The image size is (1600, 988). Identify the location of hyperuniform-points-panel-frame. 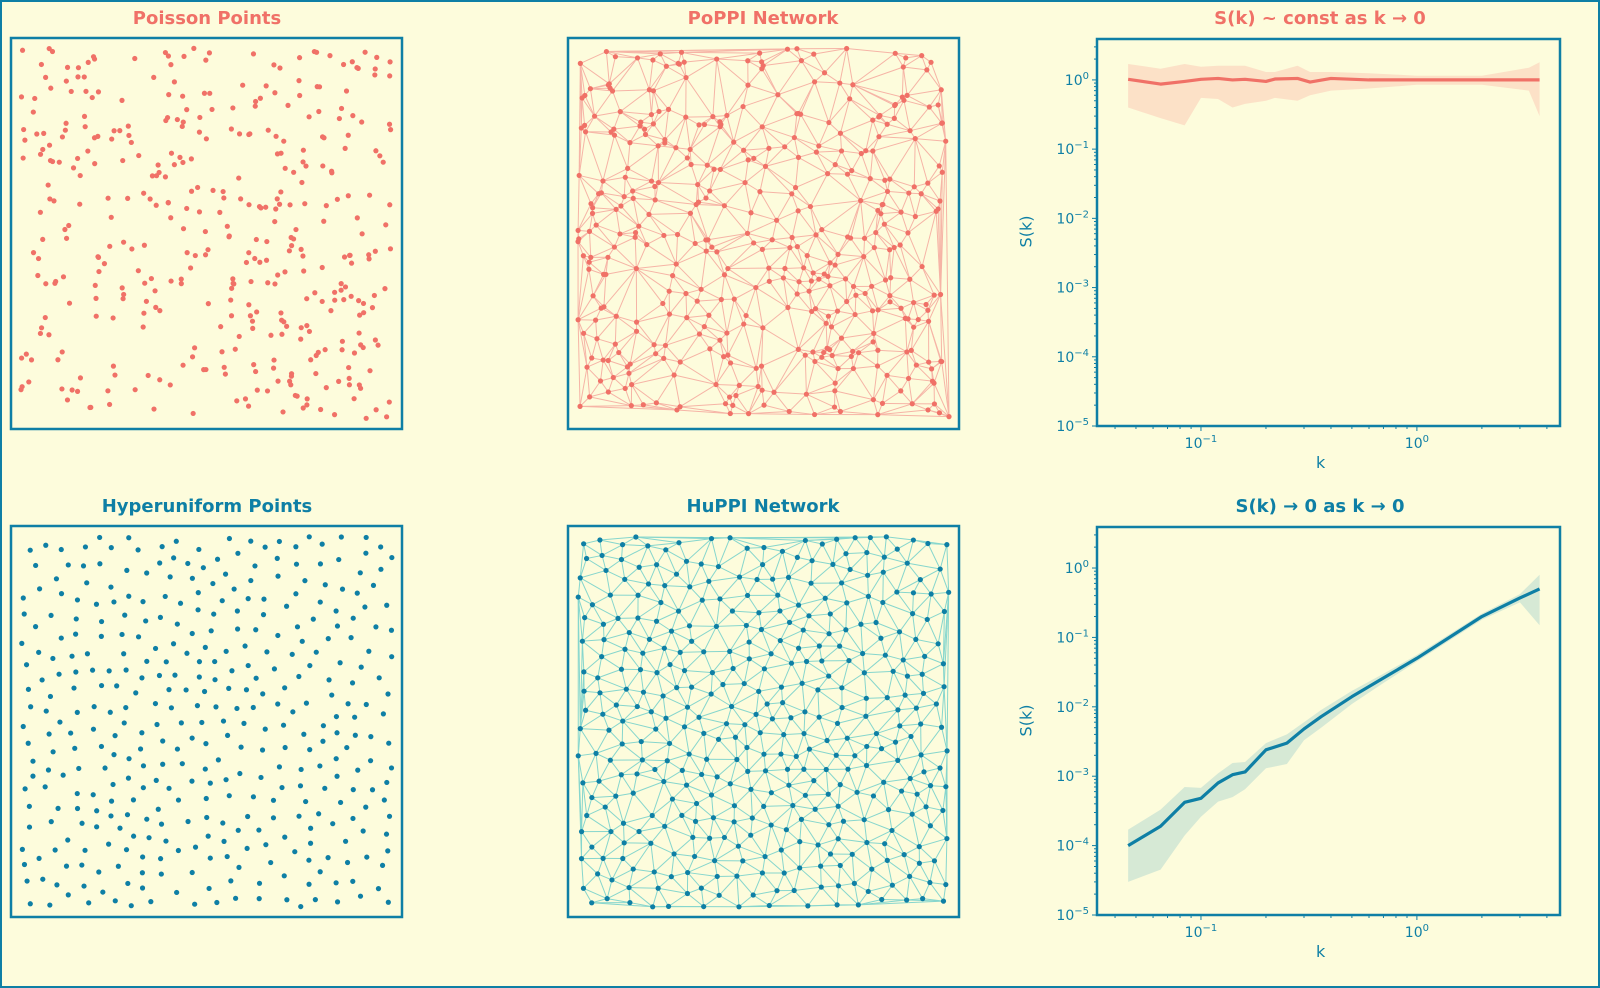
(206, 721).